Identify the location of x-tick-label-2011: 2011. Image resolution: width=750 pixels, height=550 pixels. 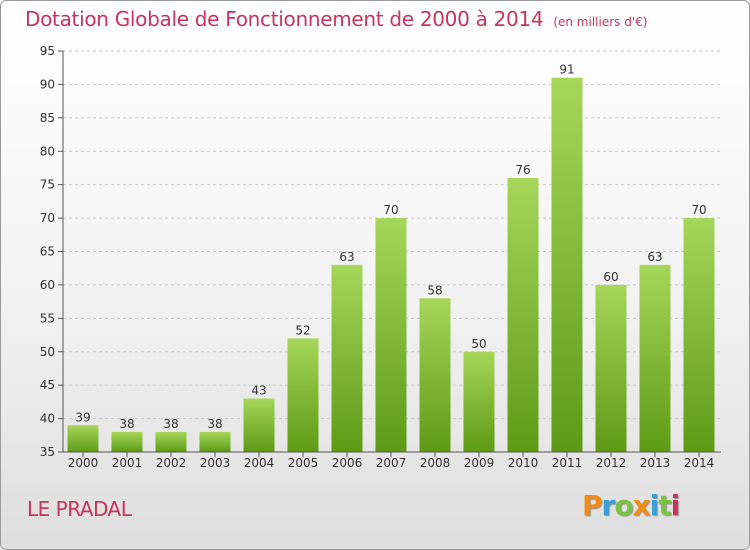
(567, 463).